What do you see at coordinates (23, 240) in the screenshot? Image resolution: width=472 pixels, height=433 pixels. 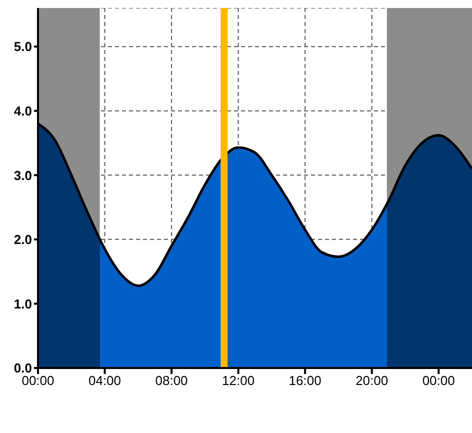 I see `y-tick-label: 2.0` at bounding box center [23, 240].